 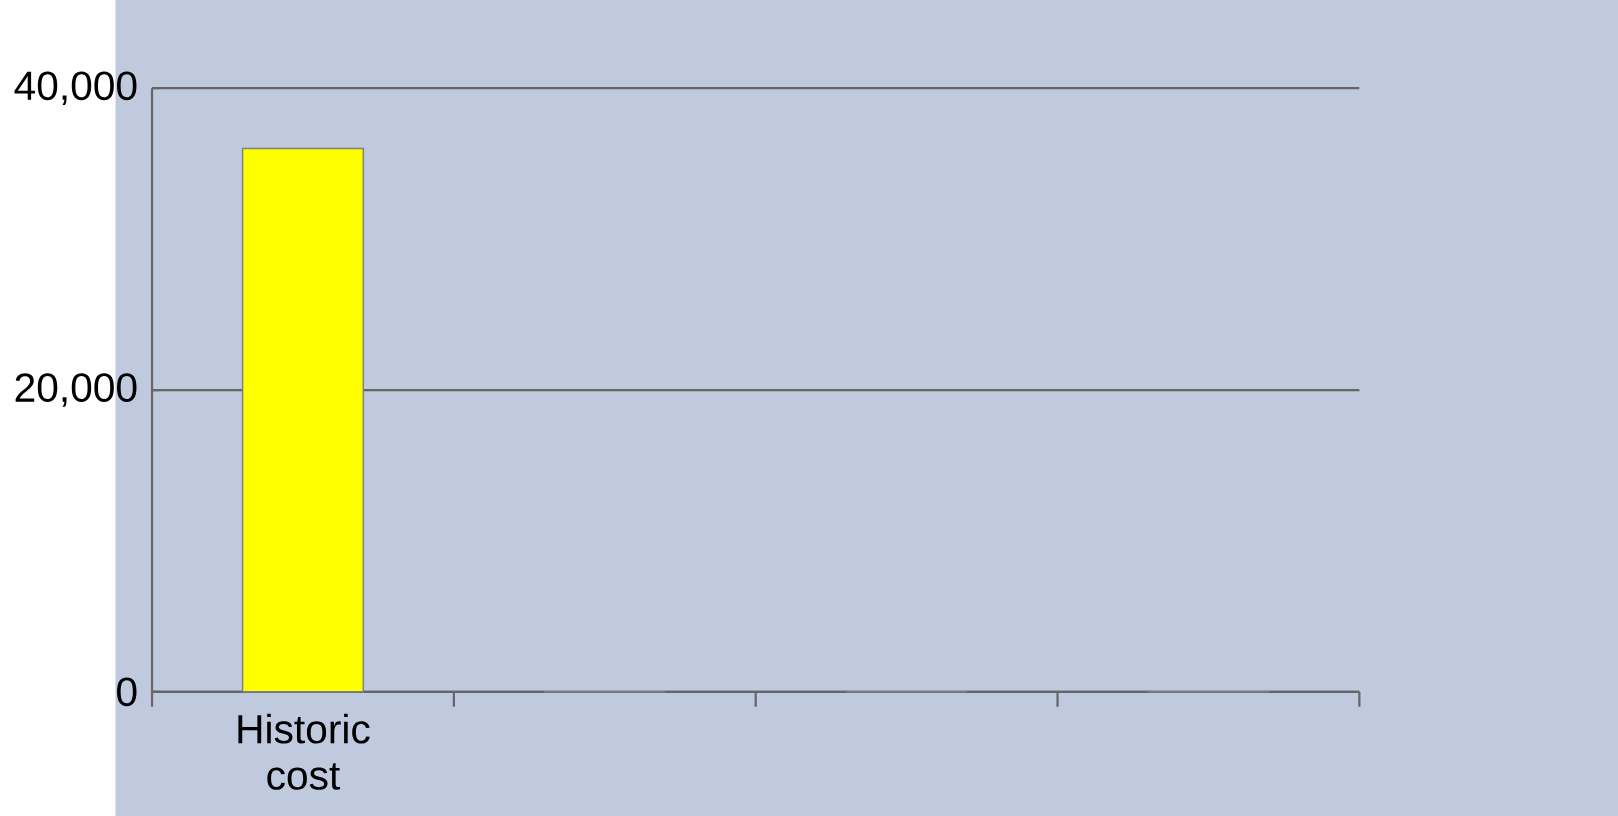 What do you see at coordinates (127, 692) in the screenshot?
I see `y-tick-label: 0` at bounding box center [127, 692].